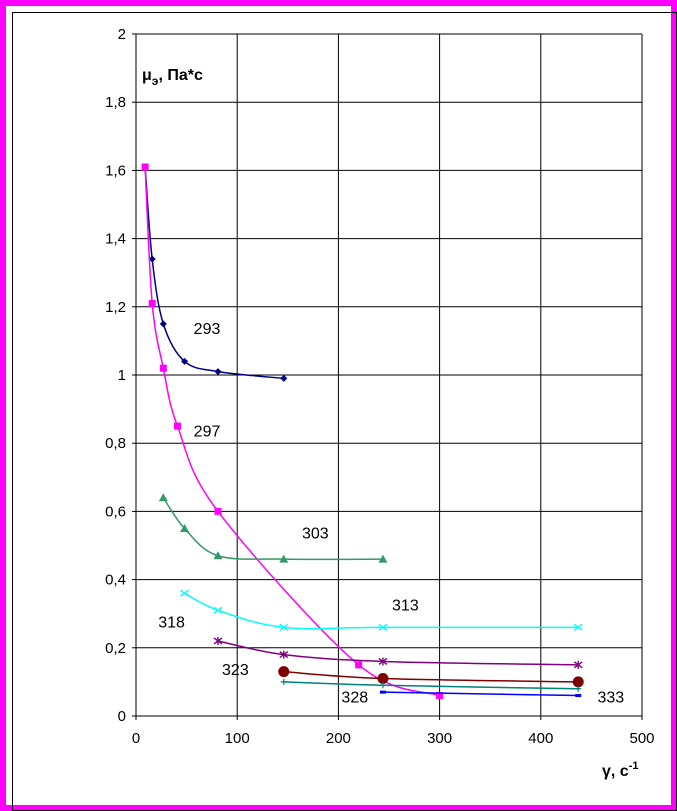  What do you see at coordinates (315, 534) in the screenshot?
I see `curve-label-303: 303` at bounding box center [315, 534].